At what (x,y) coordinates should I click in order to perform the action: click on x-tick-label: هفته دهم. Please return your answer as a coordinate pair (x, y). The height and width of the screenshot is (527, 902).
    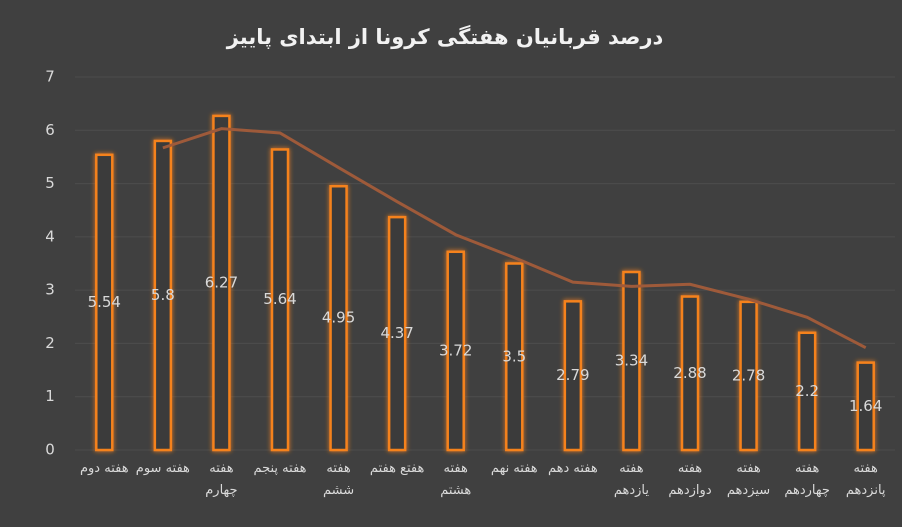
    Looking at the image, I should click on (572, 468).